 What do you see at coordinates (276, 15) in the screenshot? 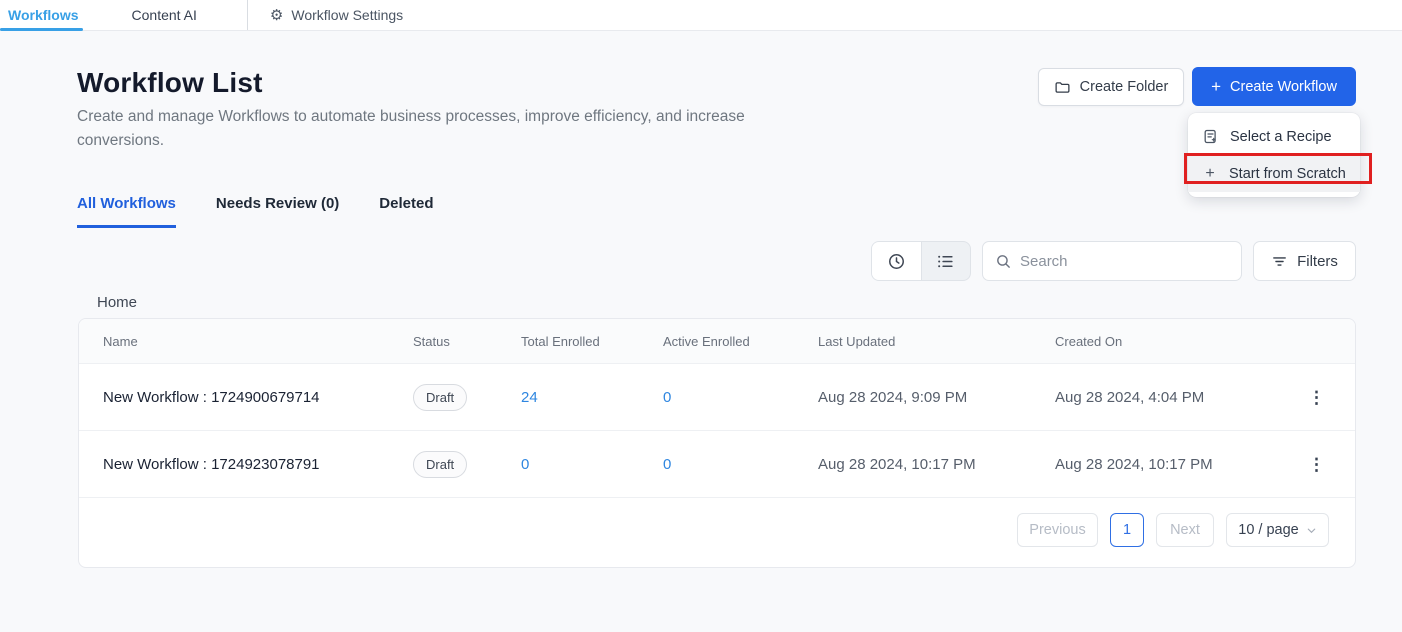
I see `gear-icon: ⚙` at bounding box center [276, 15].